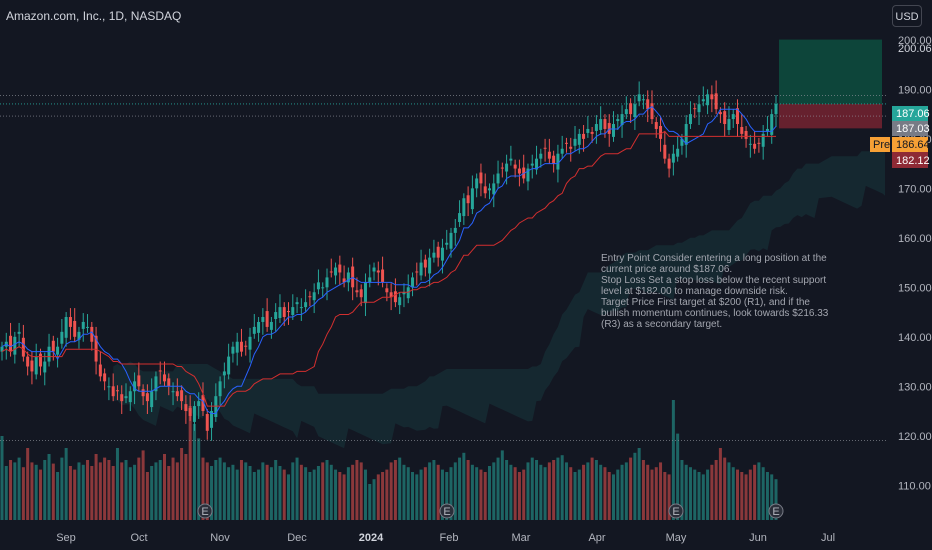  I want to click on earnings-marker, so click(676, 511).